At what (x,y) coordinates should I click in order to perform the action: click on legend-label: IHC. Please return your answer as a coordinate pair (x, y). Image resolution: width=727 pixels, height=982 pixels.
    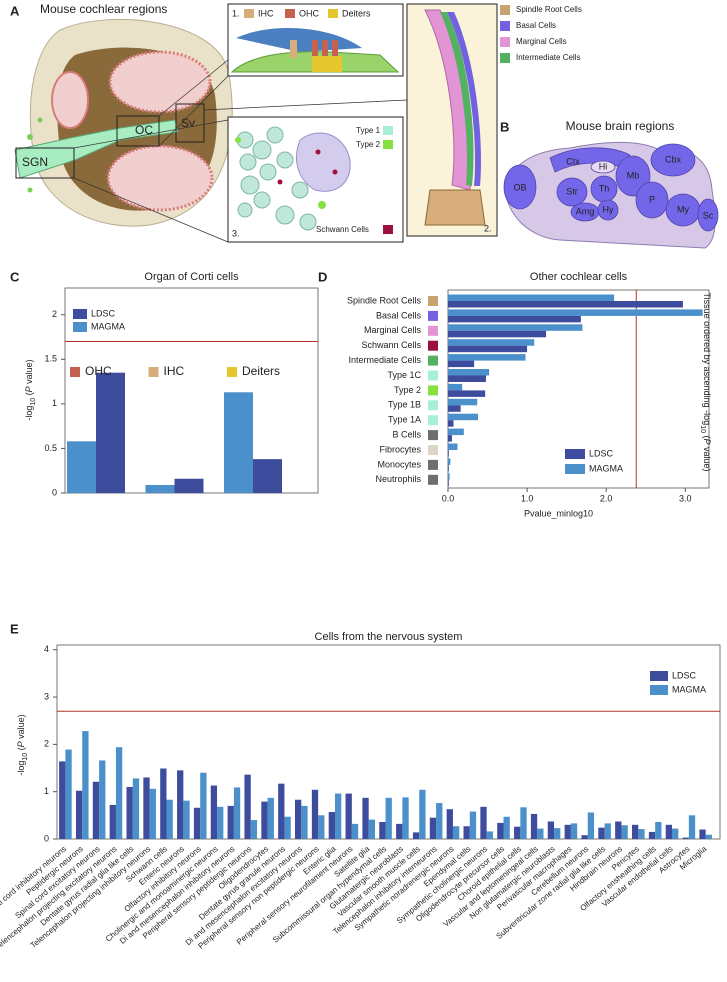
    Looking at the image, I should click on (266, 13).